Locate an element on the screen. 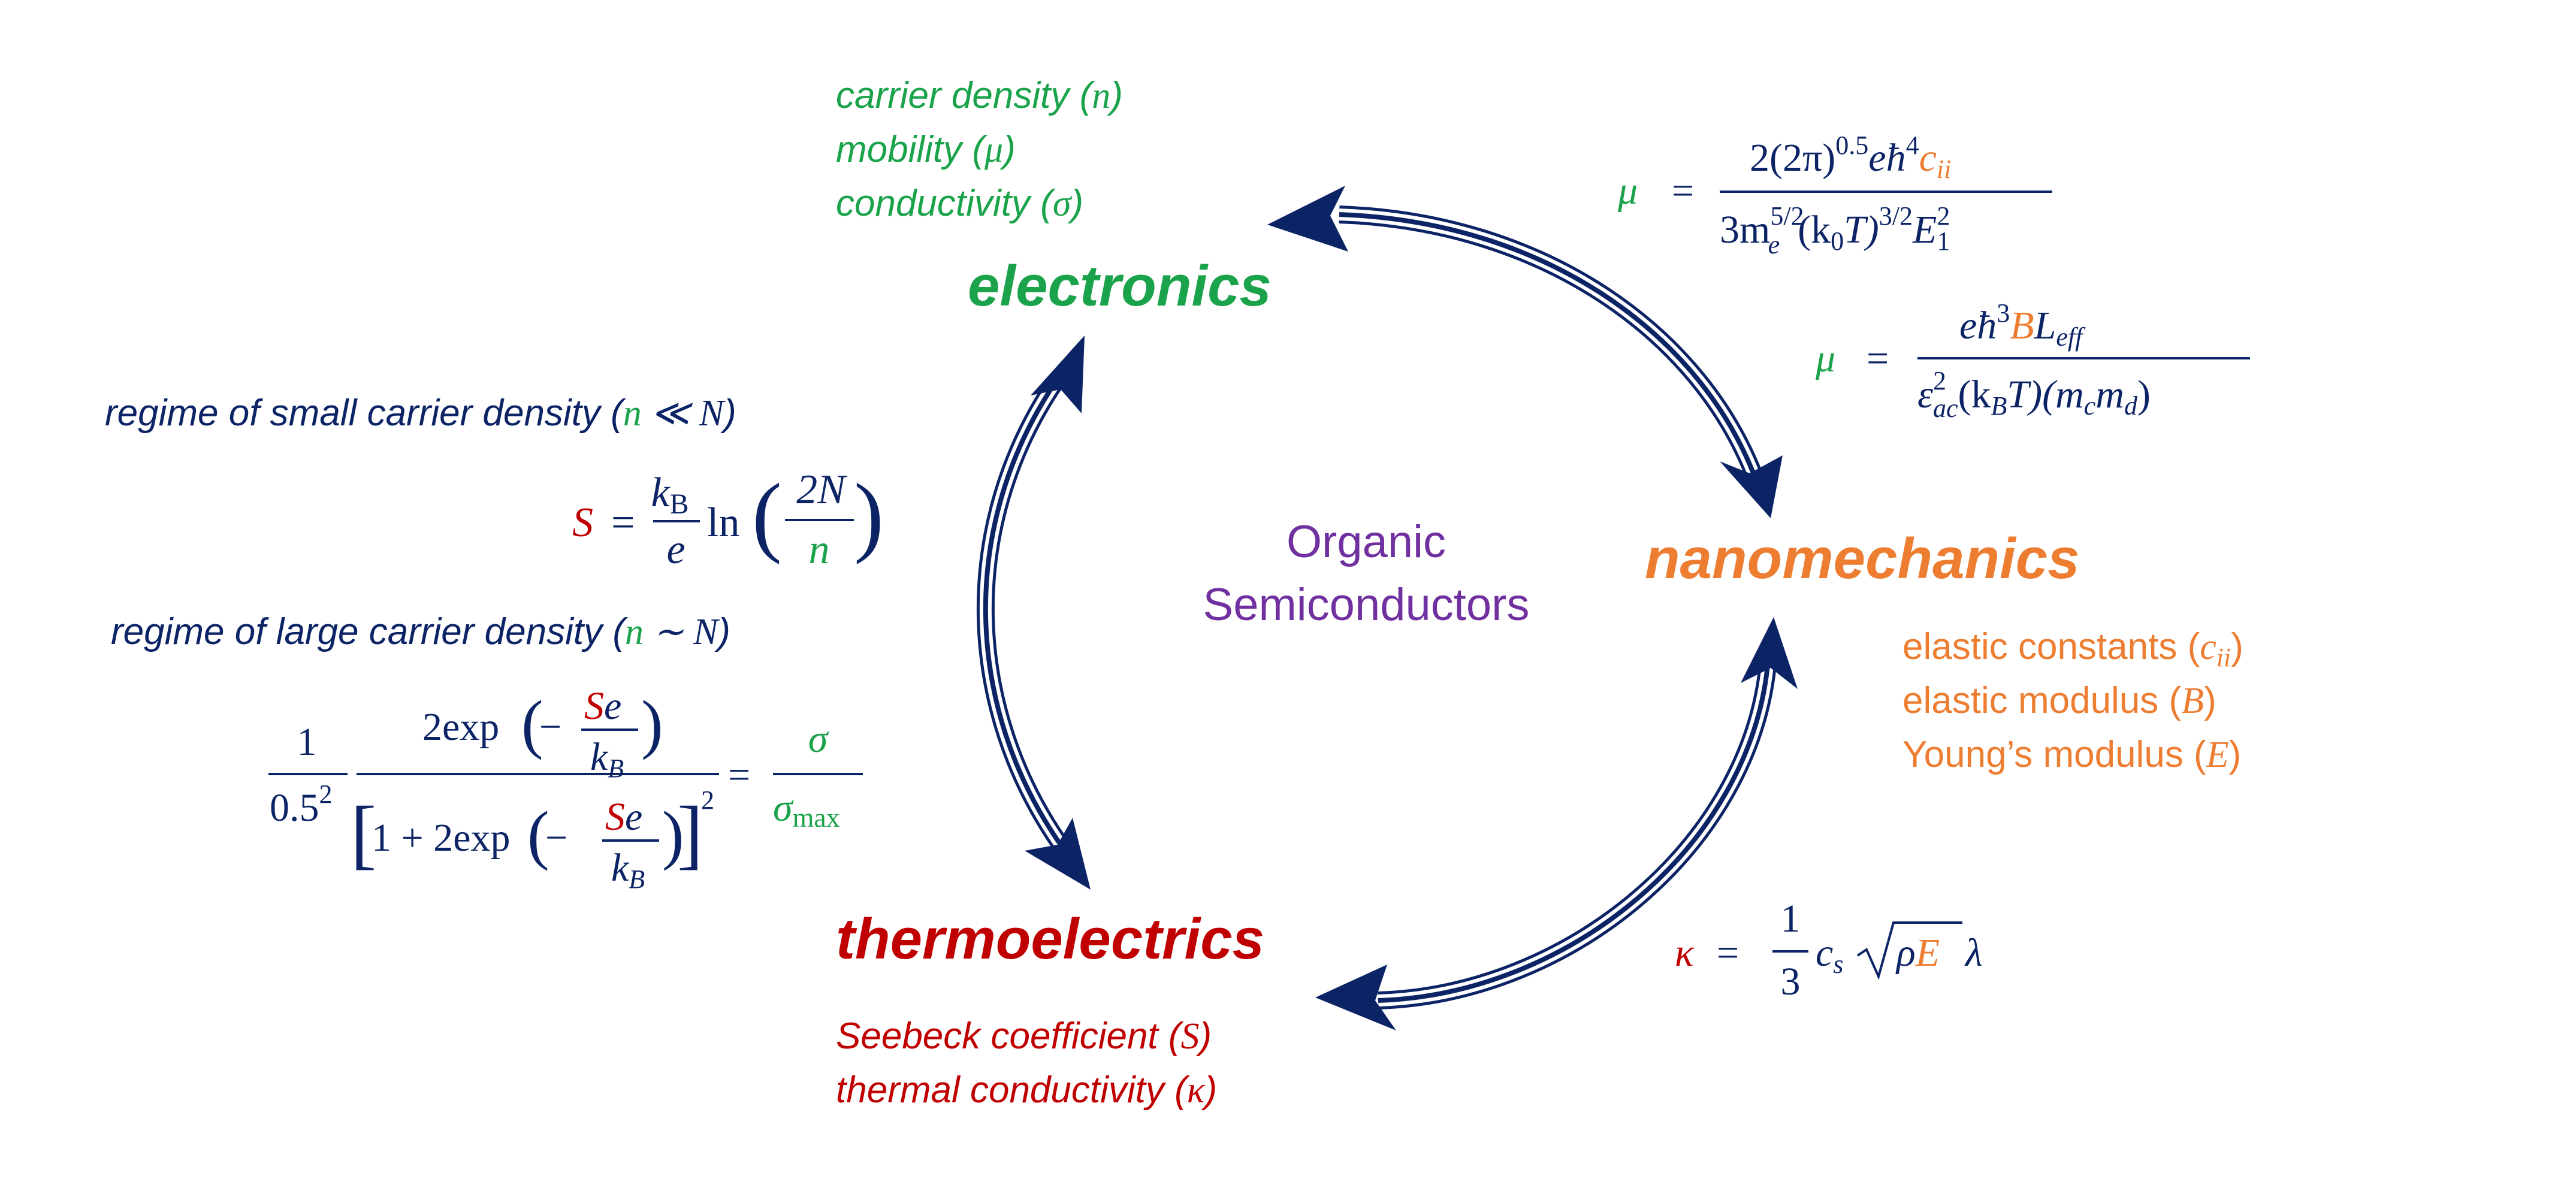  center-line-1: Organic is located at coordinates (1367, 541).